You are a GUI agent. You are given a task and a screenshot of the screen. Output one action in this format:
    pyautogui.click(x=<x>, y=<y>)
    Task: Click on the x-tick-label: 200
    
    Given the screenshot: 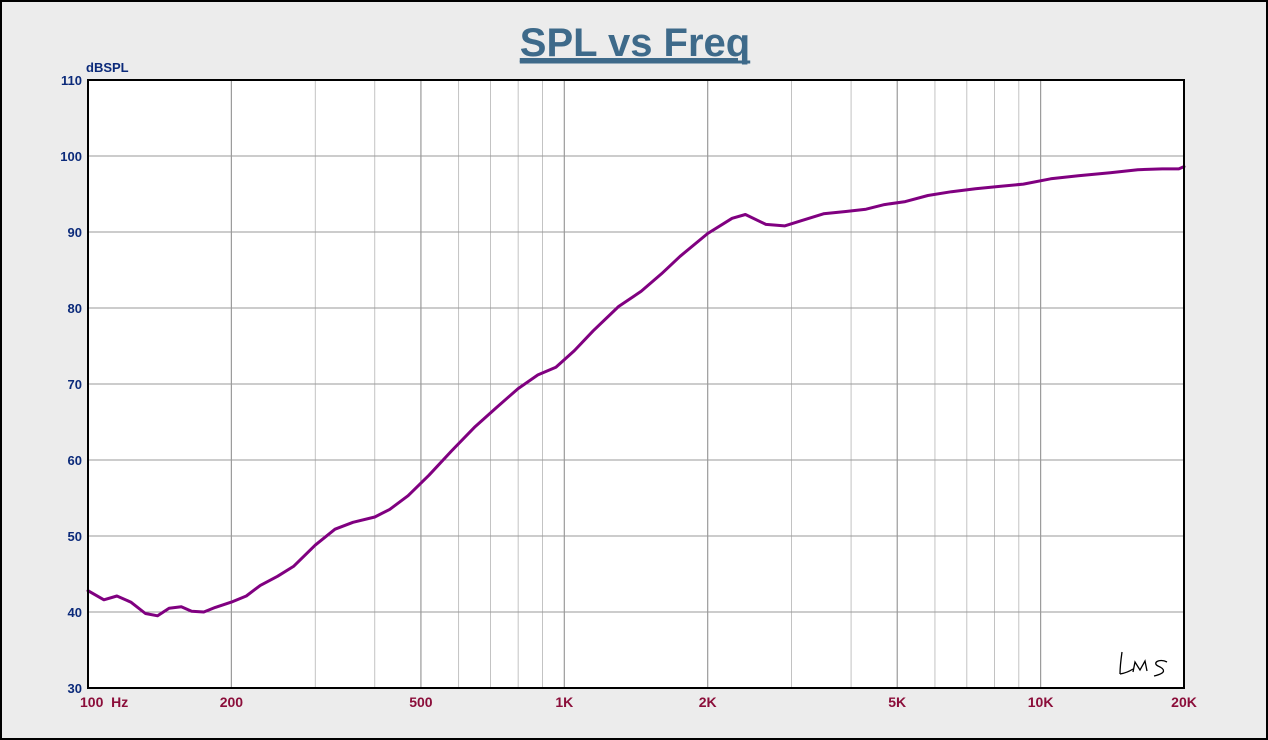 What is the action you would take?
    pyautogui.click(x=232, y=702)
    